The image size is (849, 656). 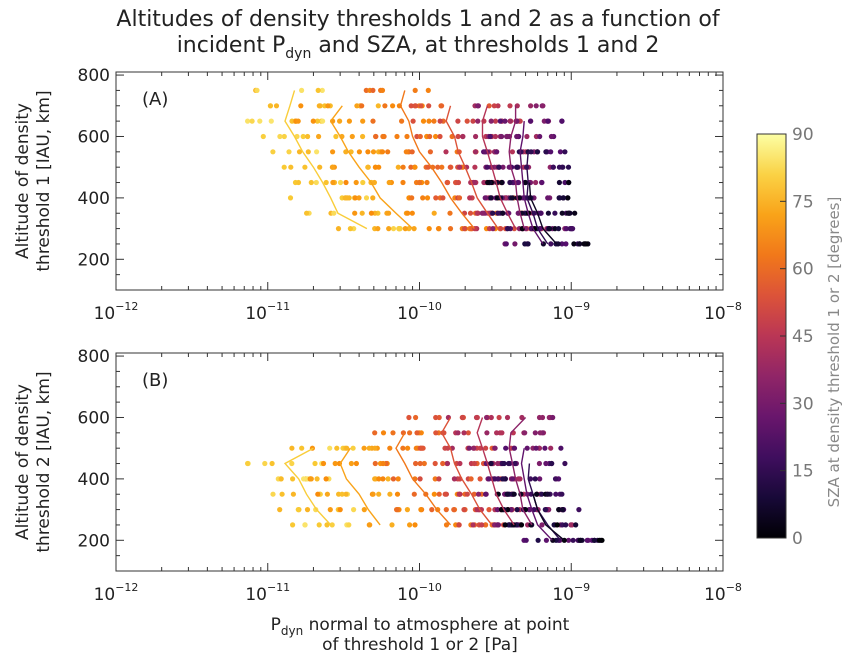 I want to click on y-tick-label: 600, so click(x=94, y=418).